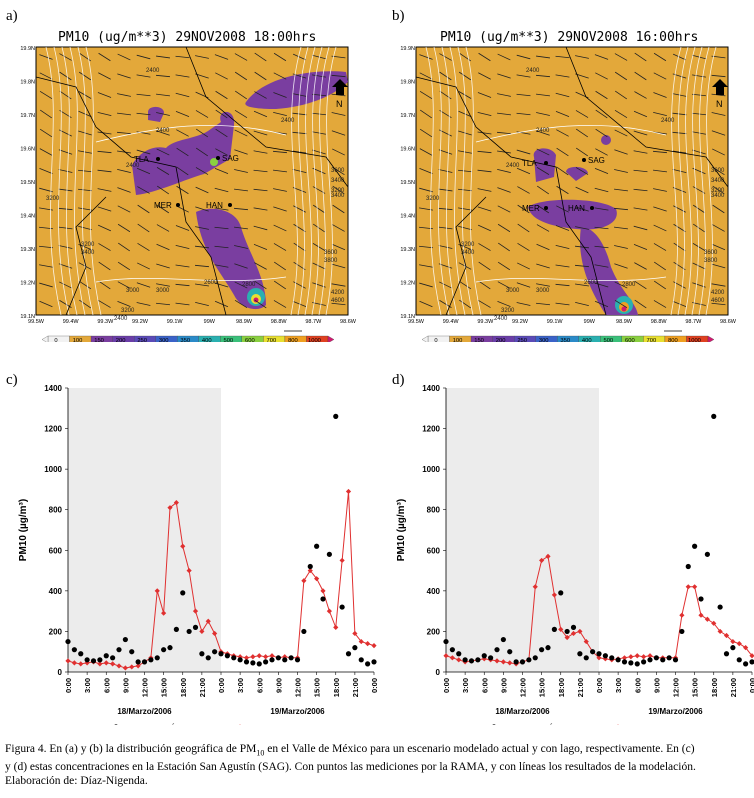 The height and width of the screenshot is (798, 754). What do you see at coordinates (133, 291) in the screenshot?
I see `contour-label: 3000` at bounding box center [133, 291].